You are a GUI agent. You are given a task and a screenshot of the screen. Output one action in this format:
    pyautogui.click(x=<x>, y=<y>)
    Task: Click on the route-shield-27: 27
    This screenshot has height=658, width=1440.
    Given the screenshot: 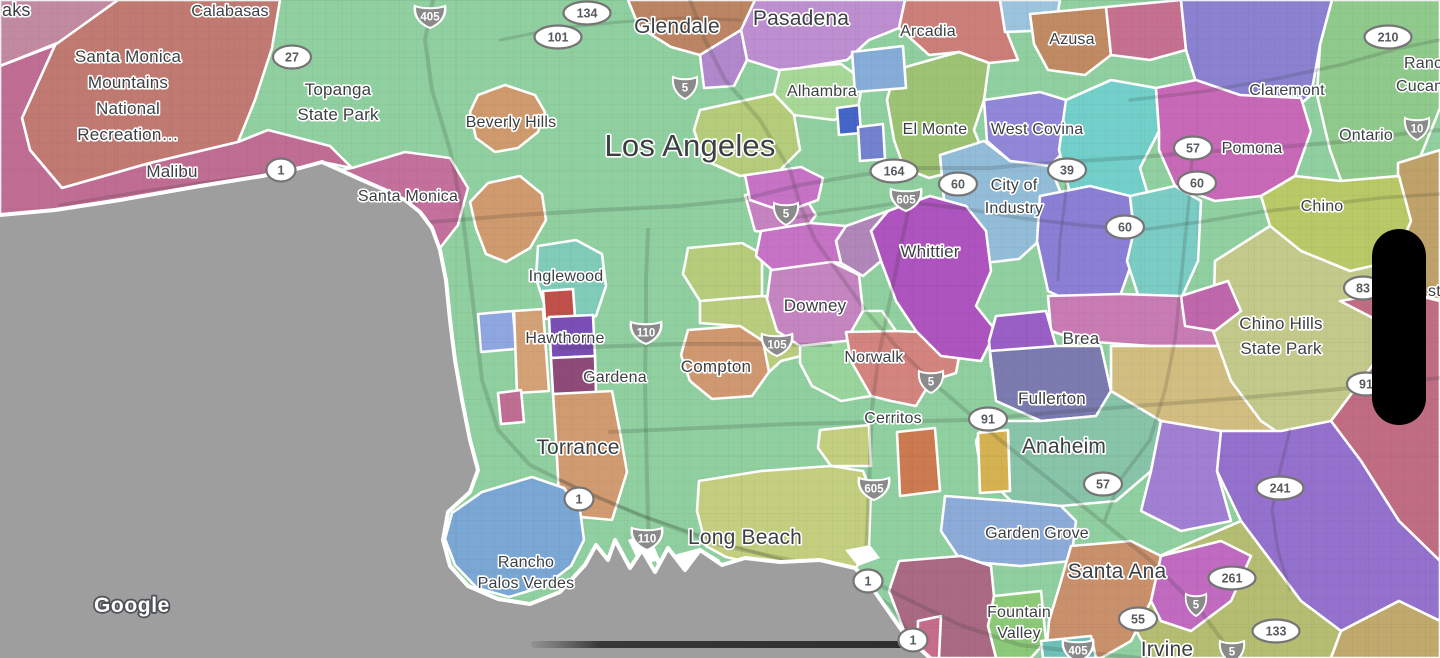 What is the action you would take?
    pyautogui.click(x=292, y=57)
    